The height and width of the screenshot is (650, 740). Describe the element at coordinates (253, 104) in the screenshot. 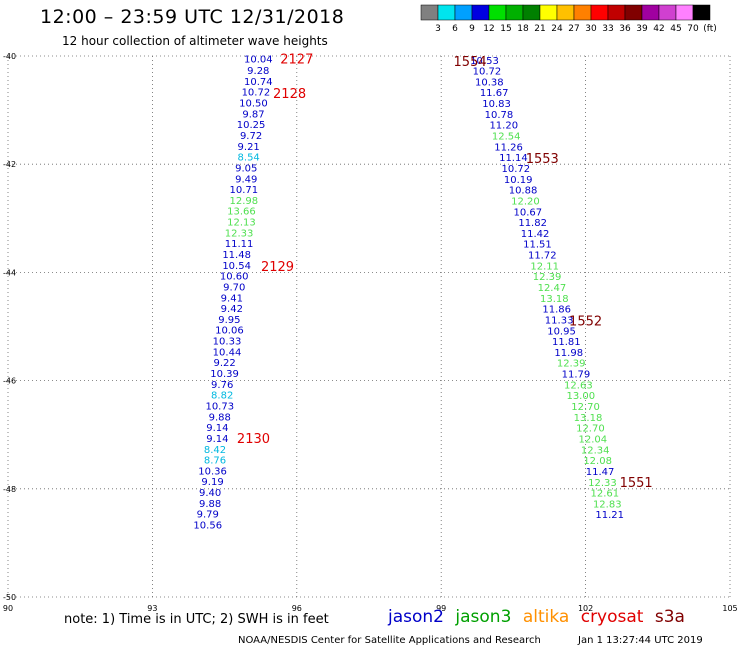

I see `wave-height-point: 10.50` at that location.